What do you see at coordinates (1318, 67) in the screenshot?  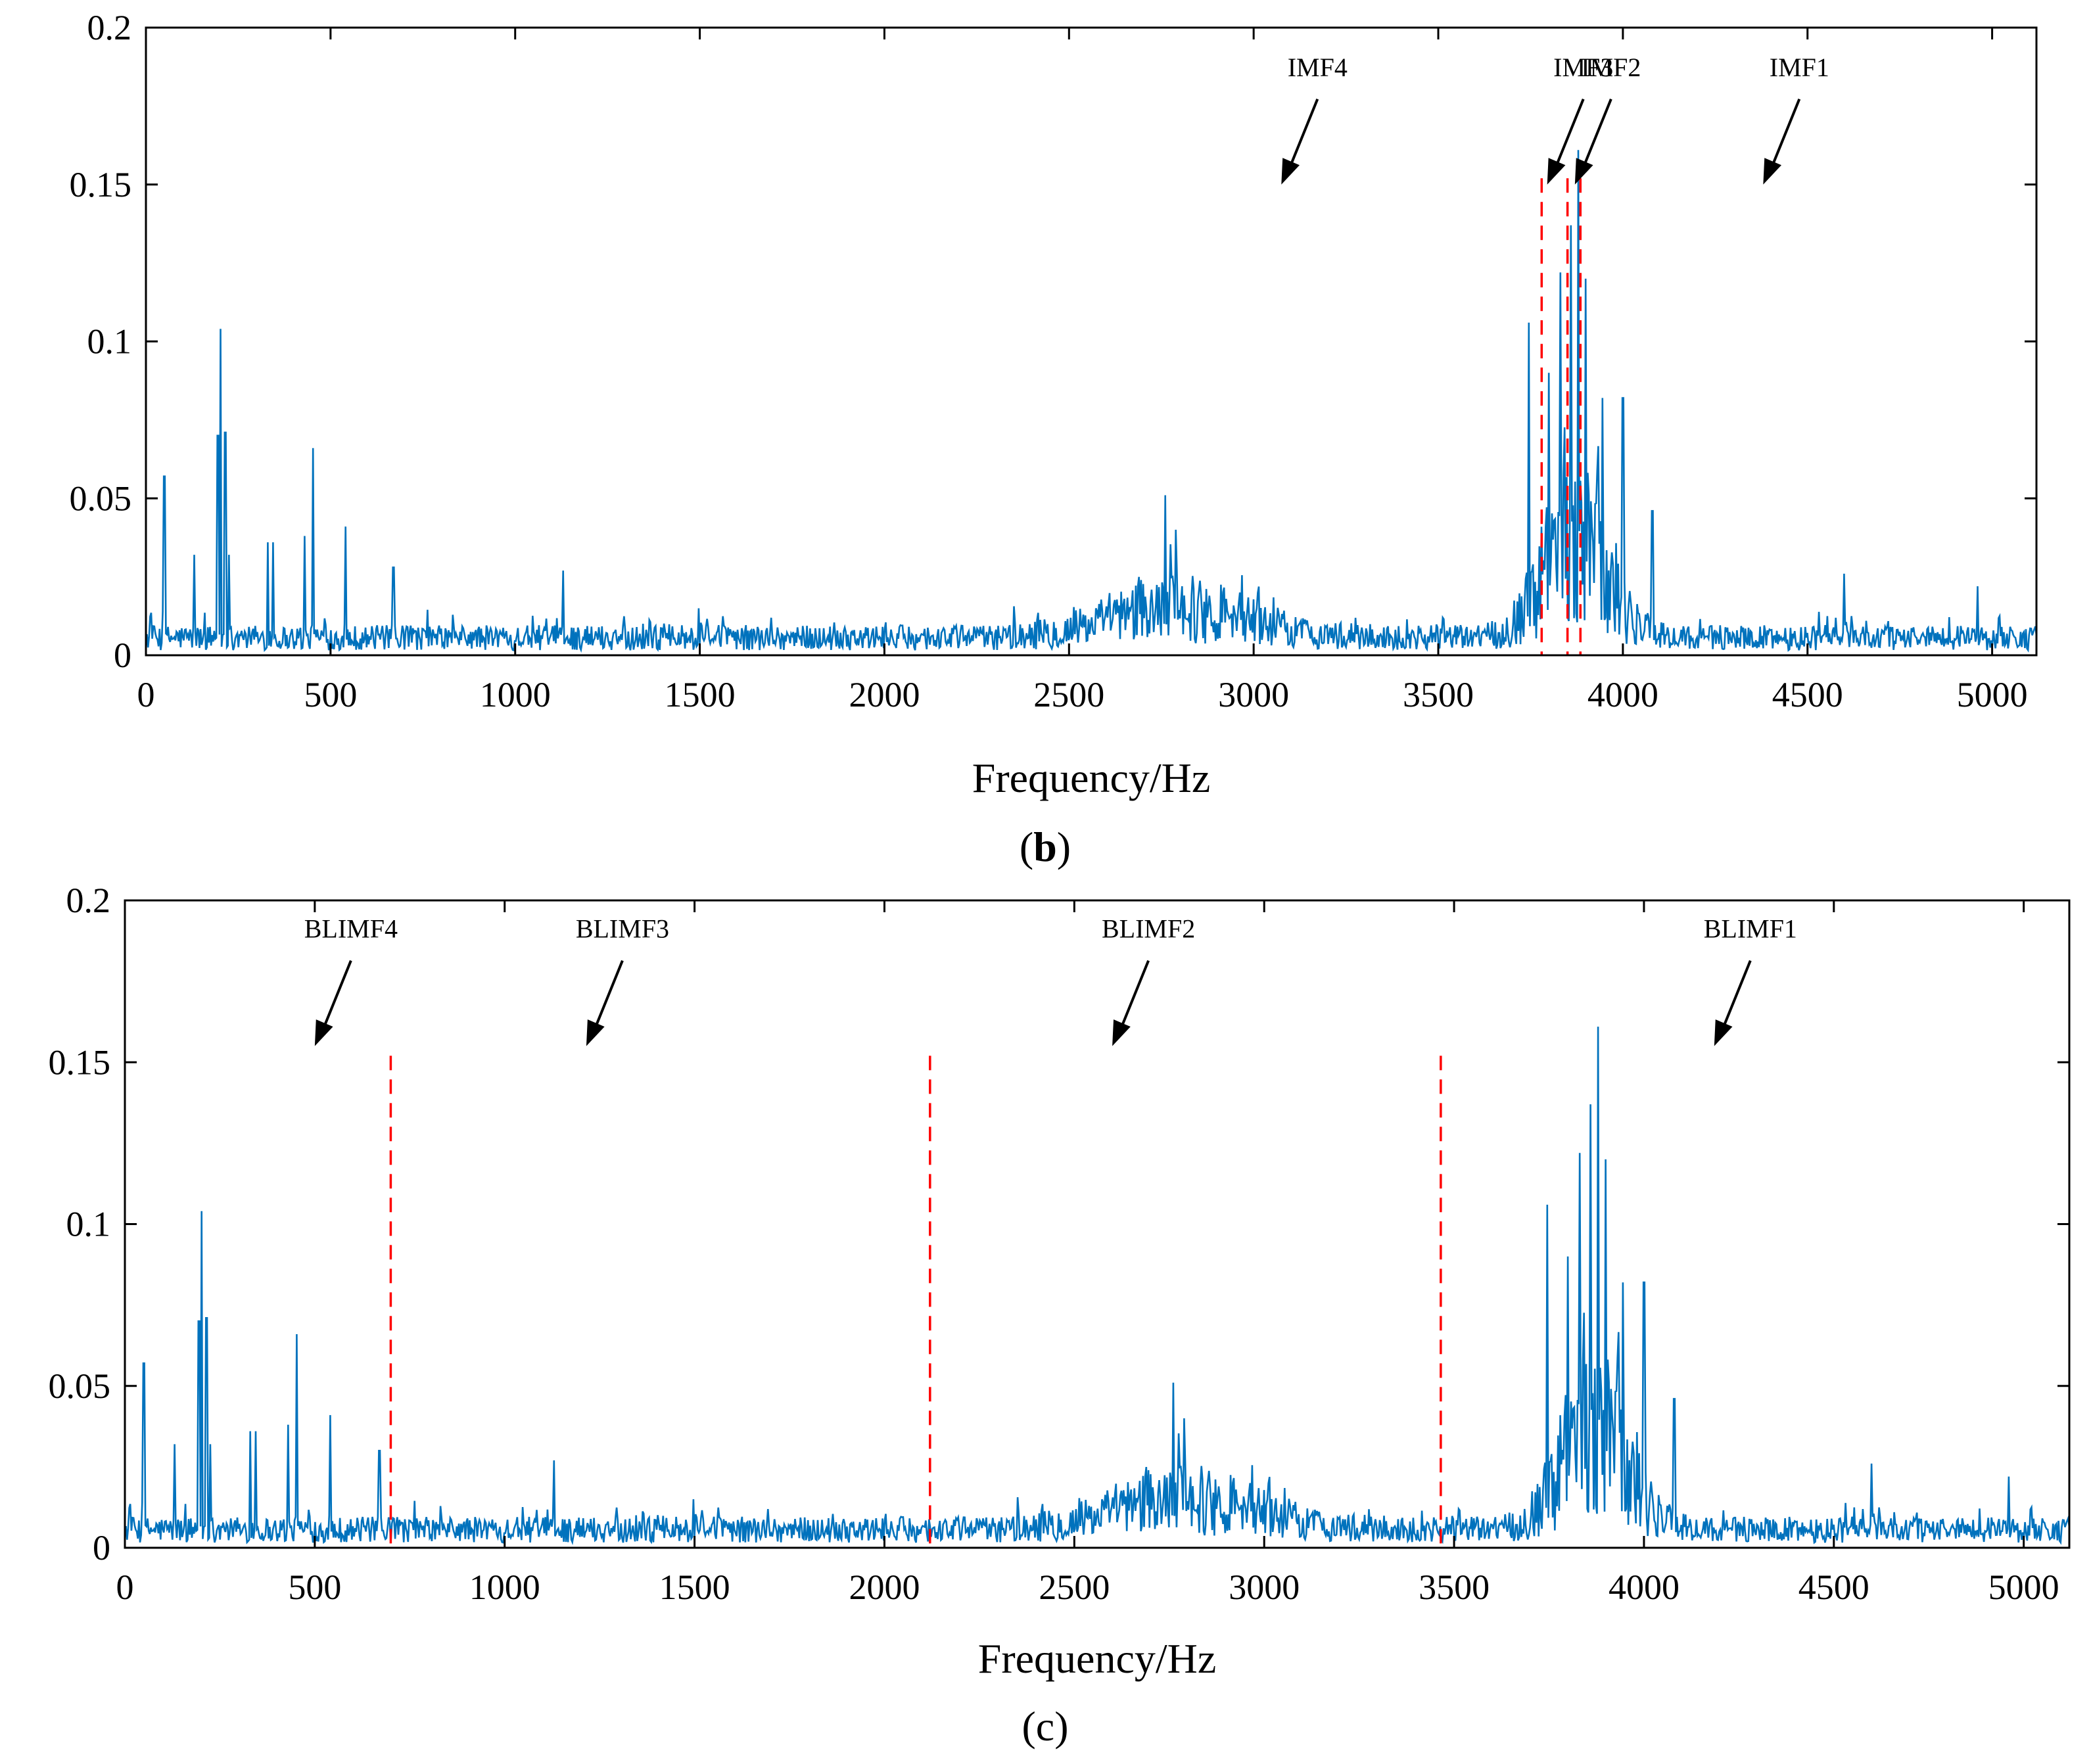 I see `annotation-label: IMF4` at bounding box center [1318, 67].